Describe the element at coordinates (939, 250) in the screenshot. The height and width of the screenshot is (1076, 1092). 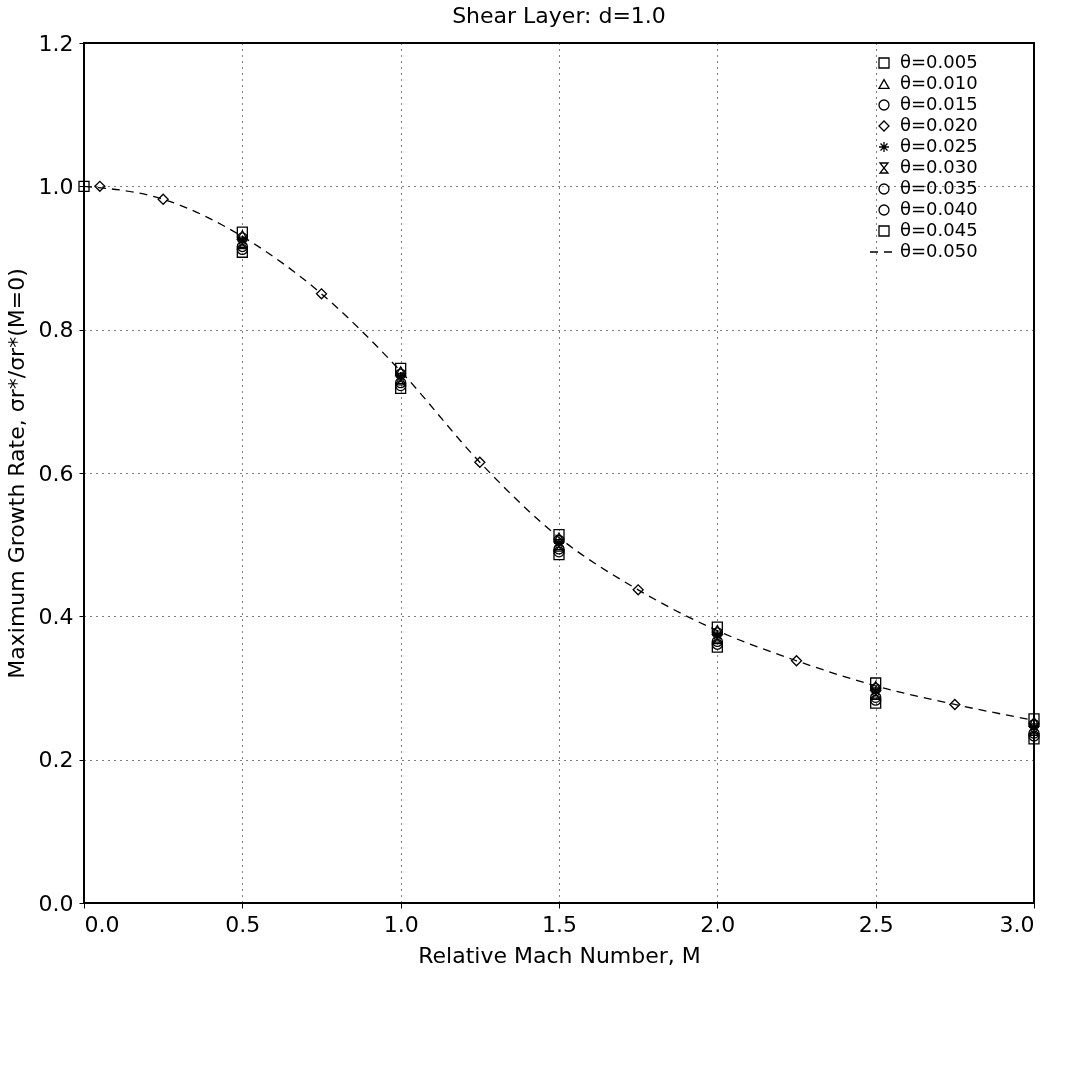
I see `legend-label: θ=0.050` at that location.